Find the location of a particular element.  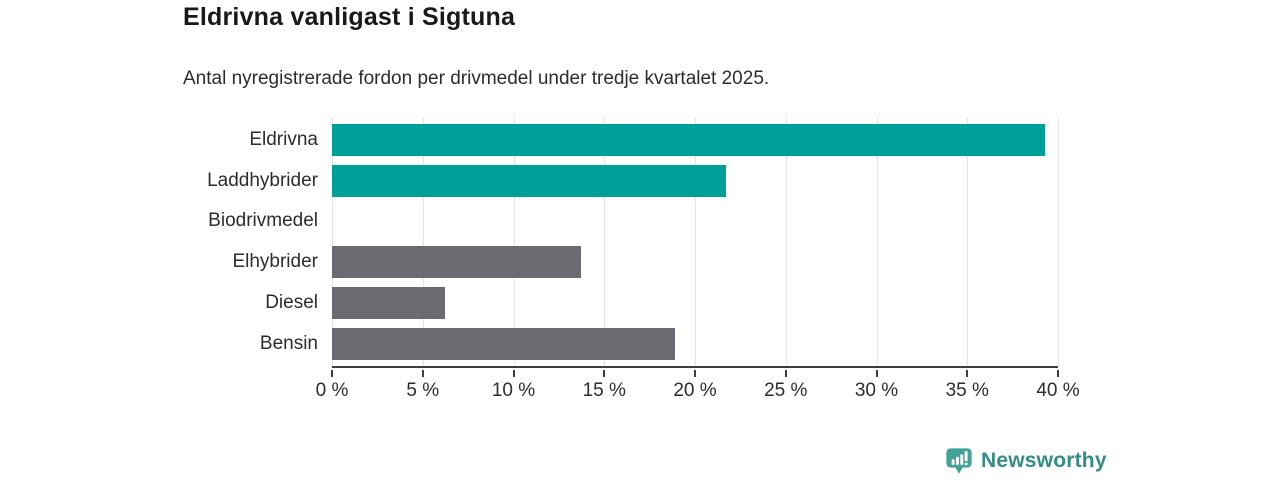

x-axis: 0 % 5 % 10 % 15 % 20 % 25 % 30 % 35 % 40 % is located at coordinates (698, 390).